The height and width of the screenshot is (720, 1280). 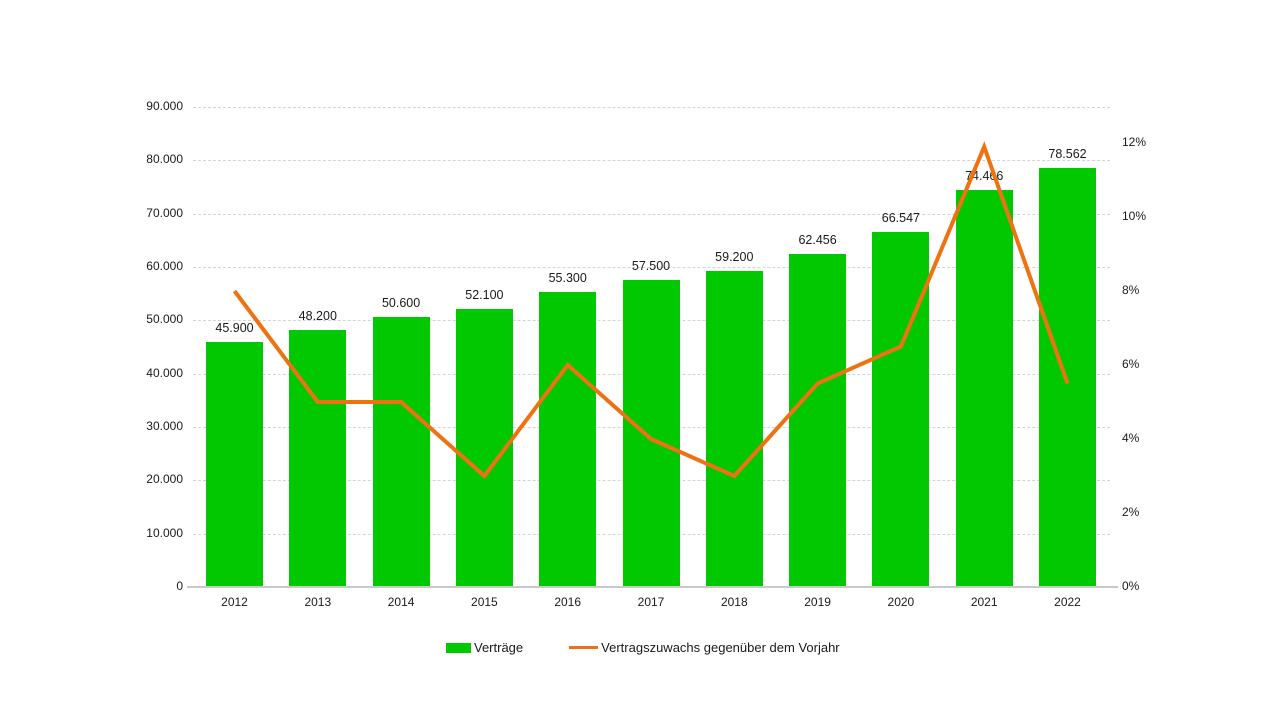 What do you see at coordinates (401, 452) in the screenshot?
I see `bar-2014` at bounding box center [401, 452].